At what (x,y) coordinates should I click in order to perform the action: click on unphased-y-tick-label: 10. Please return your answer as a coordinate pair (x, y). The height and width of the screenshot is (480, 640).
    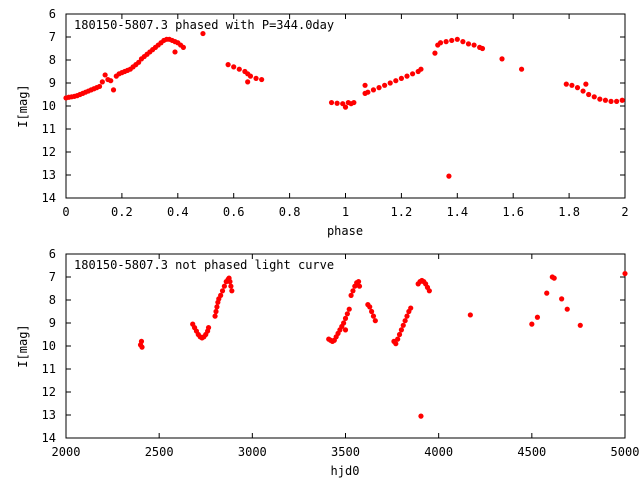
    Looking at the image, I should click on (49, 346).